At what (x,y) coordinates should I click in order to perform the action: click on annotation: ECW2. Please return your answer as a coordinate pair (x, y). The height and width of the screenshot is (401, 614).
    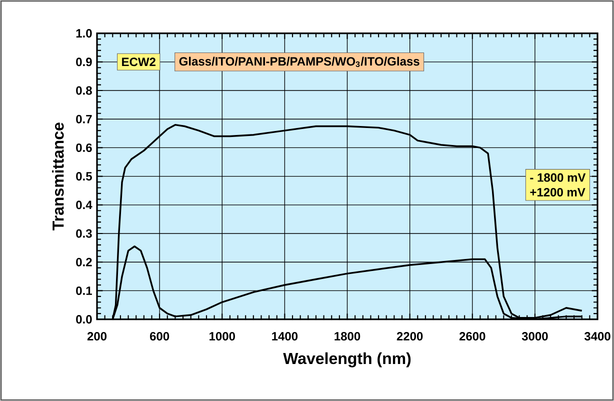
    Looking at the image, I should click on (139, 62).